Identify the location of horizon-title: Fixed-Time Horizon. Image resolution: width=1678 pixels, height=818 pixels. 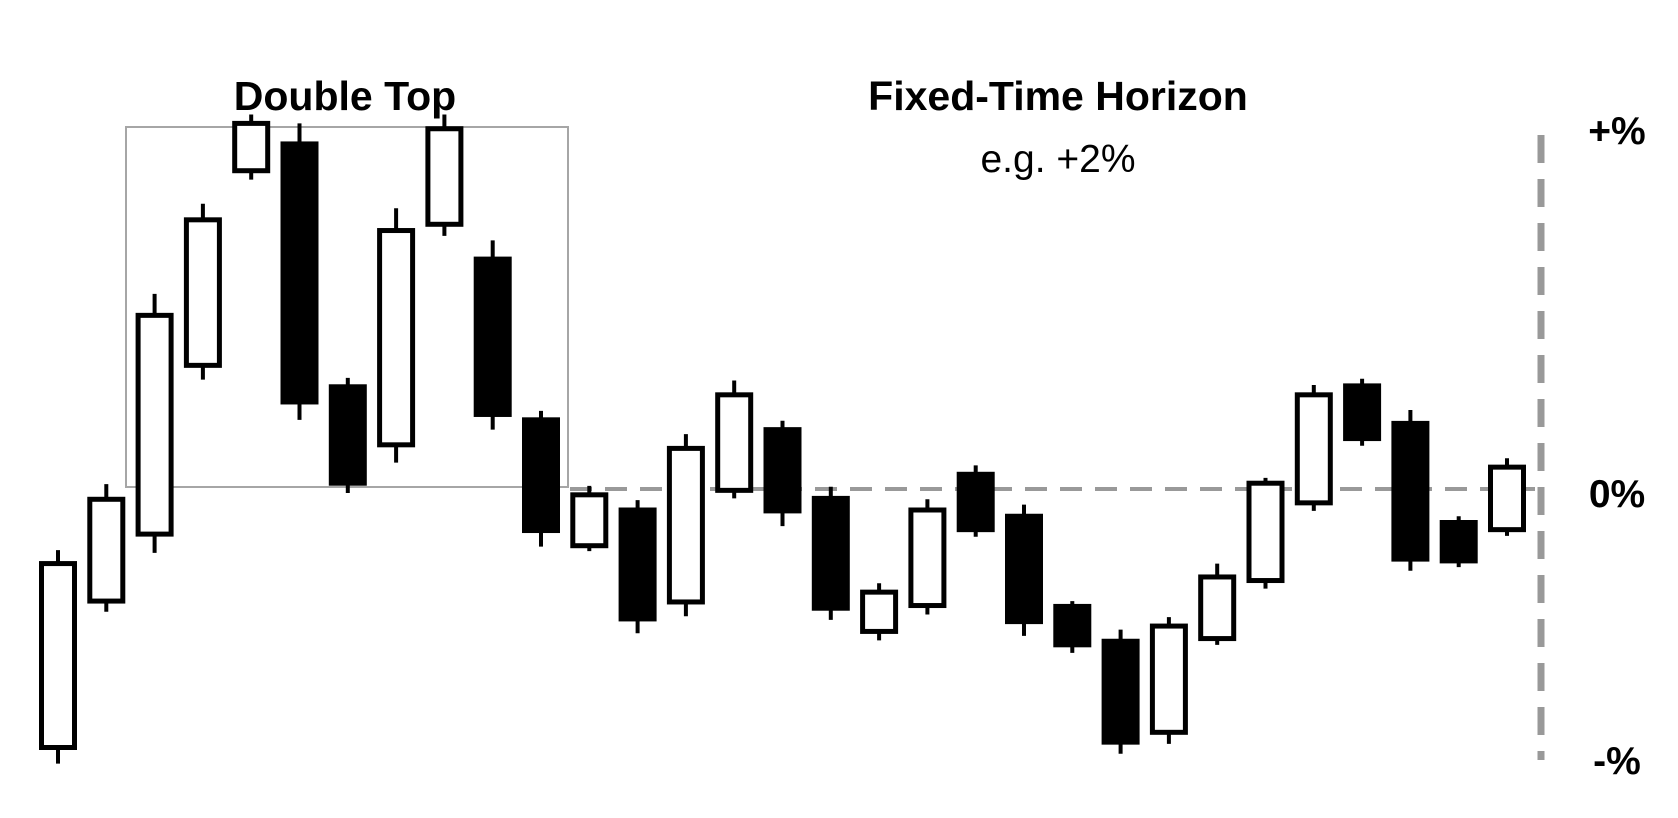
(1058, 96).